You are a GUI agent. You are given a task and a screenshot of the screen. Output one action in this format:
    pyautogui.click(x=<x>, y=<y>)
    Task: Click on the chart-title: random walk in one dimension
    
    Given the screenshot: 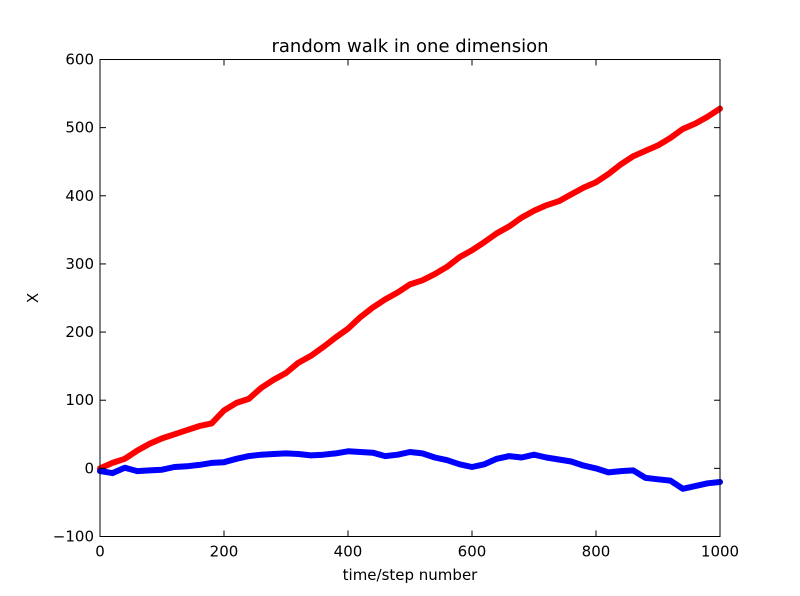 What is the action you would take?
    pyautogui.click(x=409, y=46)
    